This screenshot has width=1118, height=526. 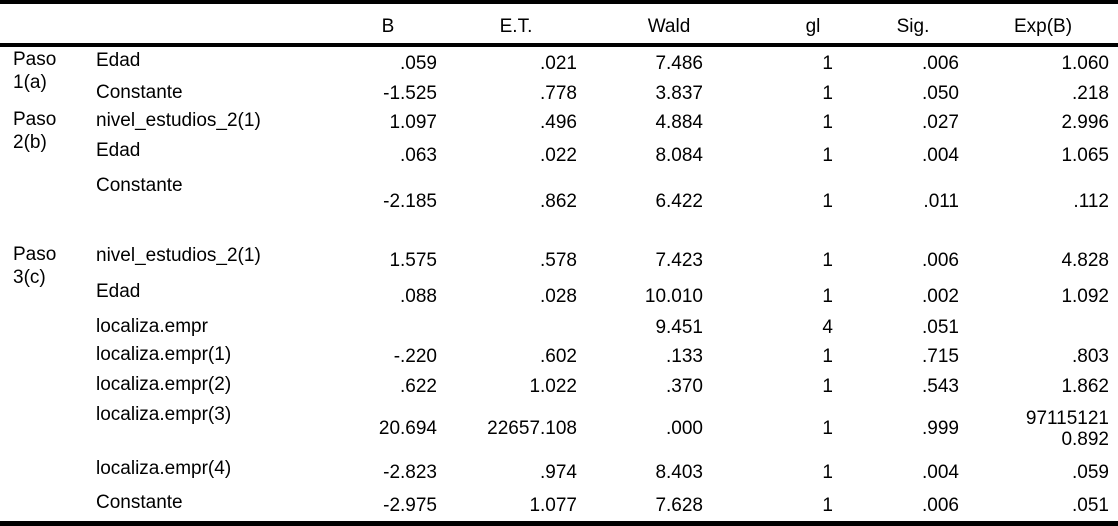 What do you see at coordinates (516, 24) in the screenshot?
I see `column-header-et: E.T.` at bounding box center [516, 24].